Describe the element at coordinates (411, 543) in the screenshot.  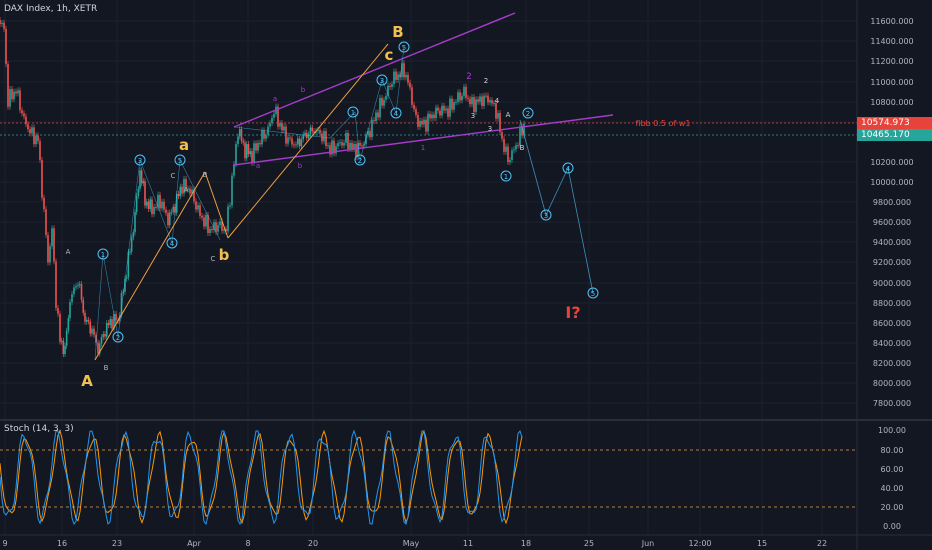
I see `time-tick-label: May` at that location.